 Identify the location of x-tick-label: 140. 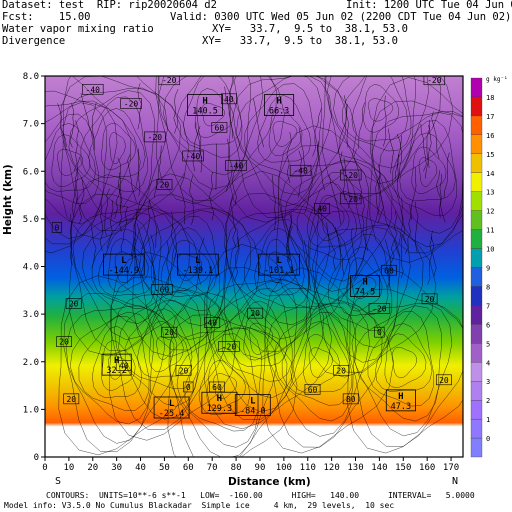
(379, 468).